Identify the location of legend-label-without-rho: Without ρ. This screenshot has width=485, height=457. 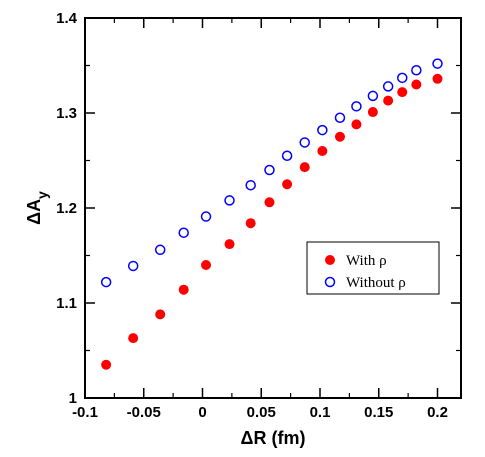
(376, 283).